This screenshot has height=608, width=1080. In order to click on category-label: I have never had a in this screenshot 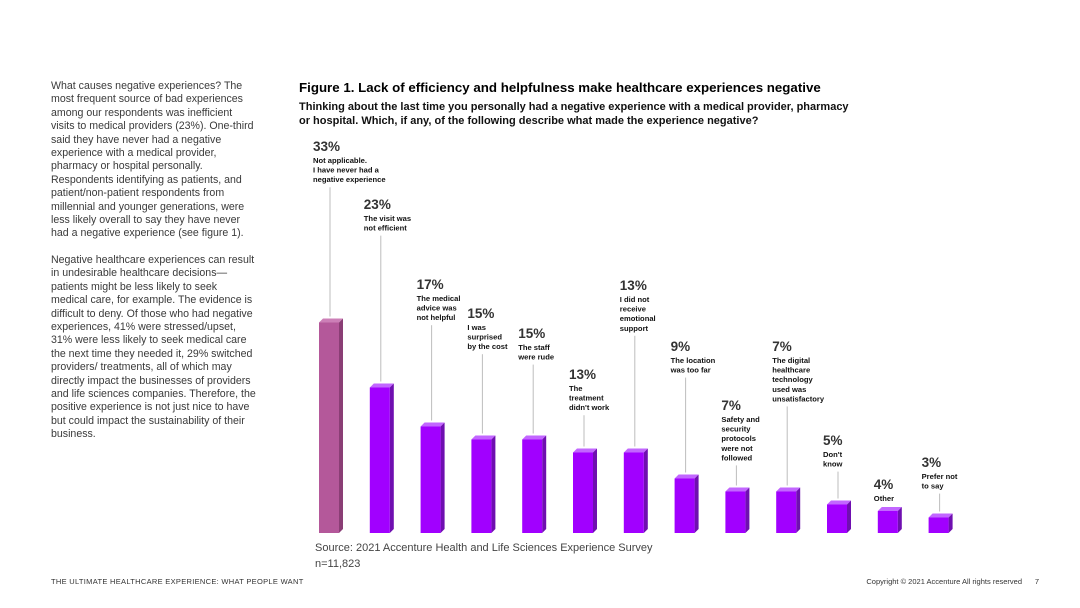, I will do `click(346, 170)`.